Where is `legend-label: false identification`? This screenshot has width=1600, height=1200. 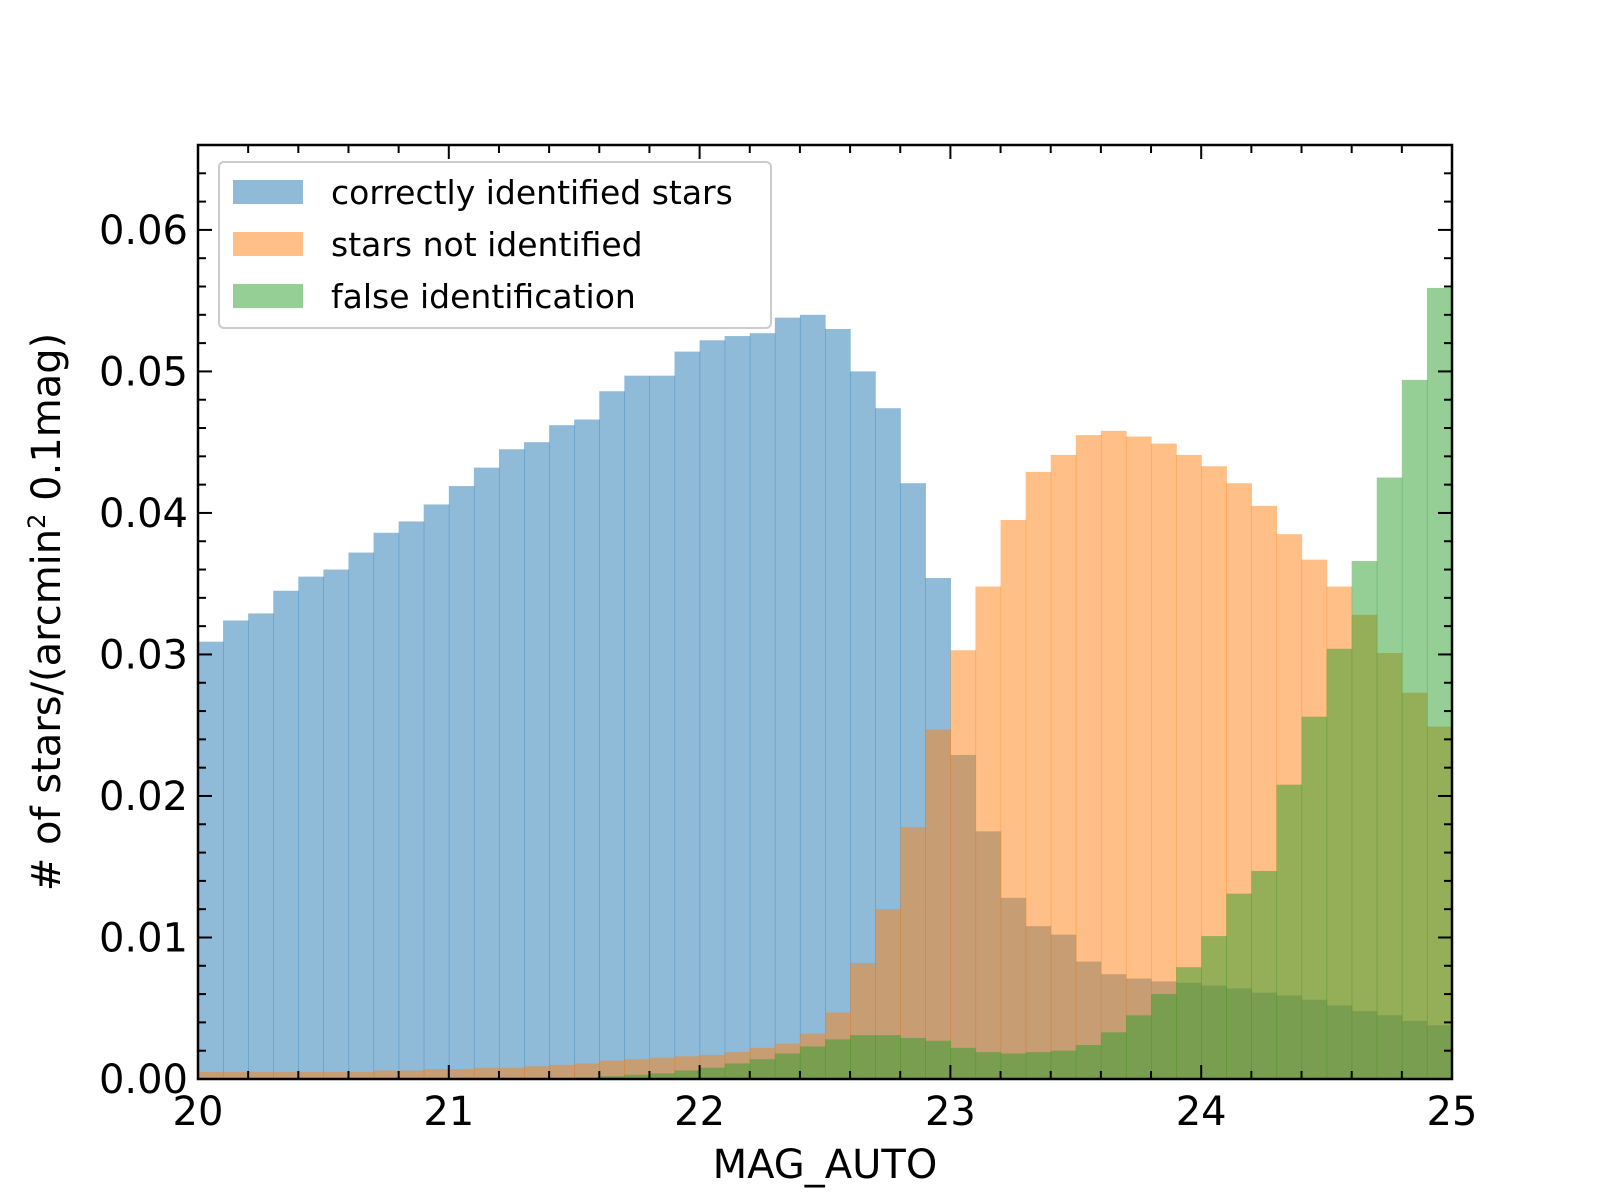
legend-label: false identification is located at coordinates (483, 296).